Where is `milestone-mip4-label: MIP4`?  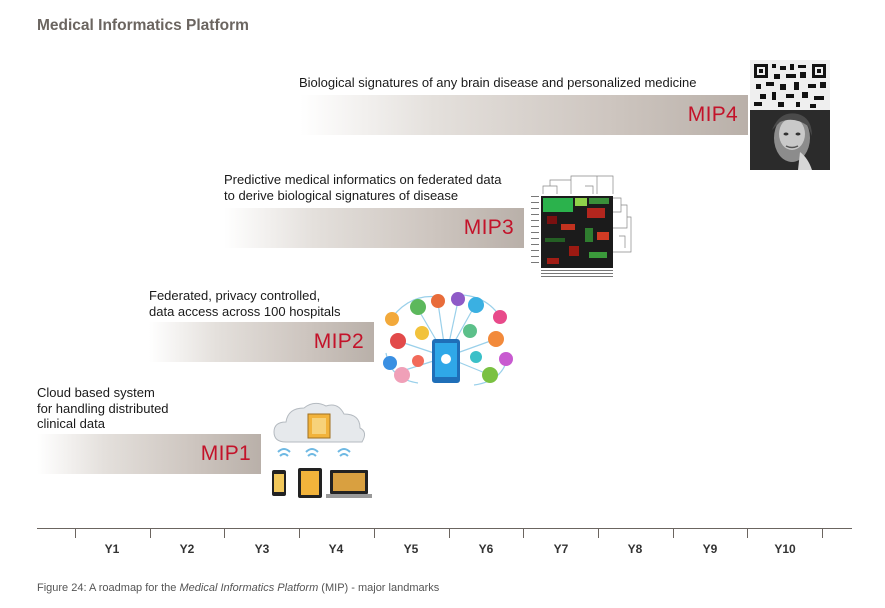 milestone-mip4-label: MIP4 is located at coordinates (712, 114).